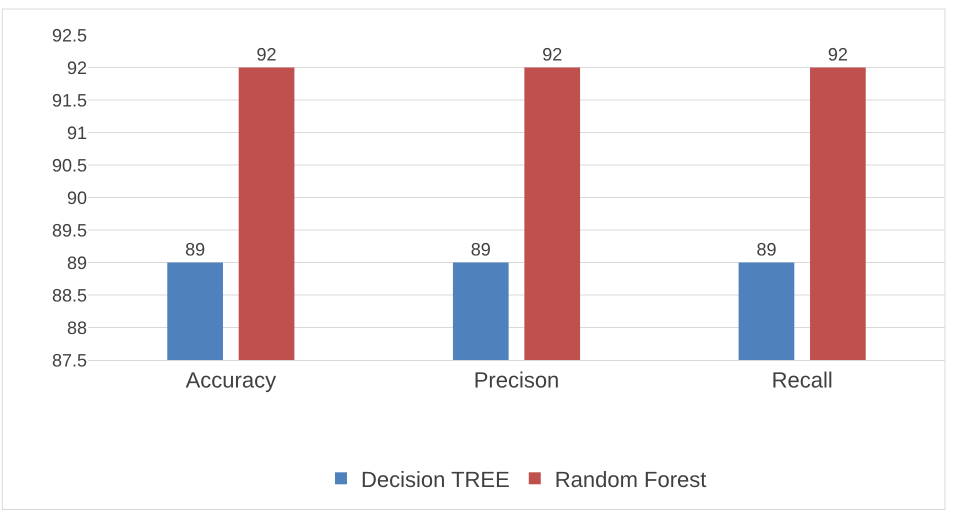 The image size is (960, 515). I want to click on x-tick-label: Accuracy, so click(231, 379).